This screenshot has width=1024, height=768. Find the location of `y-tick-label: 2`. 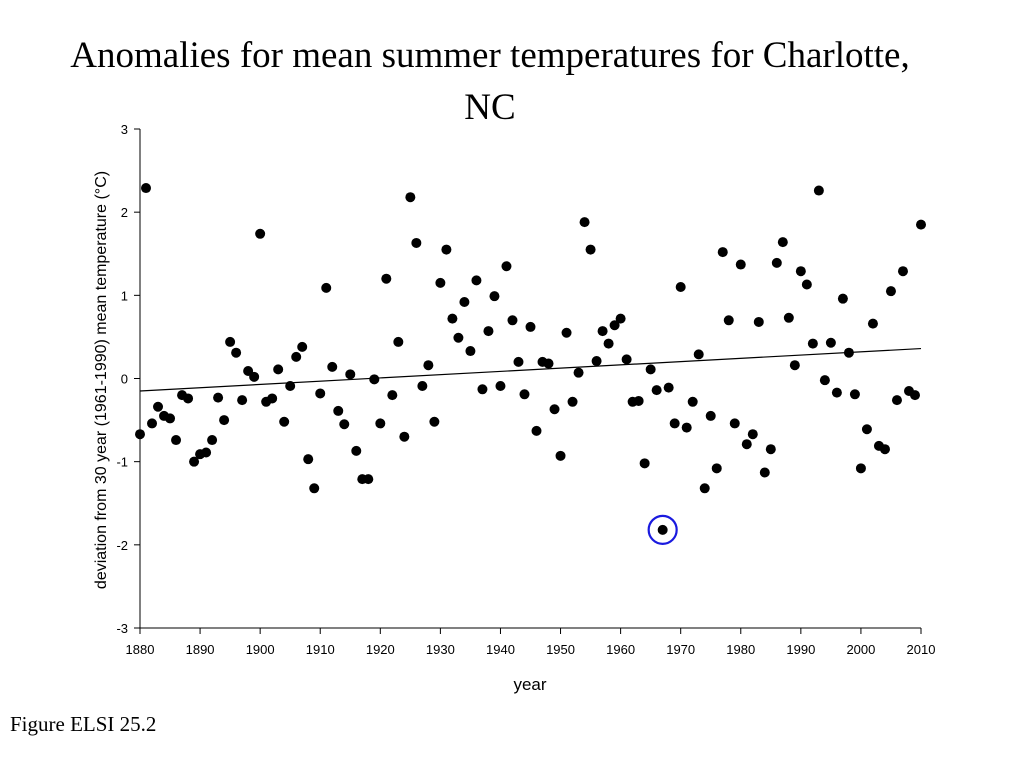

y-tick-label: 2 is located at coordinates (124, 212).